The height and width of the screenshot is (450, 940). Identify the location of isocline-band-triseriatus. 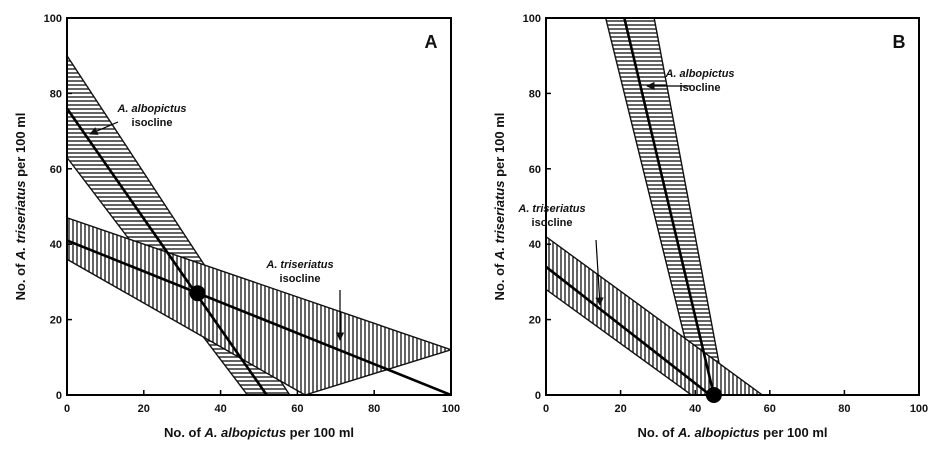
(655, 315).